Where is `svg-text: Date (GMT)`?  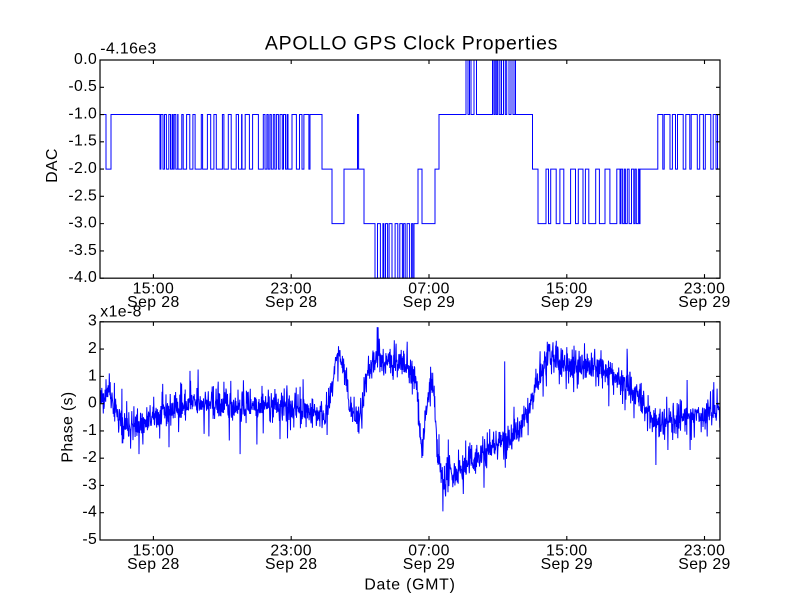
svg-text: Date (GMT) is located at coordinates (409, 584).